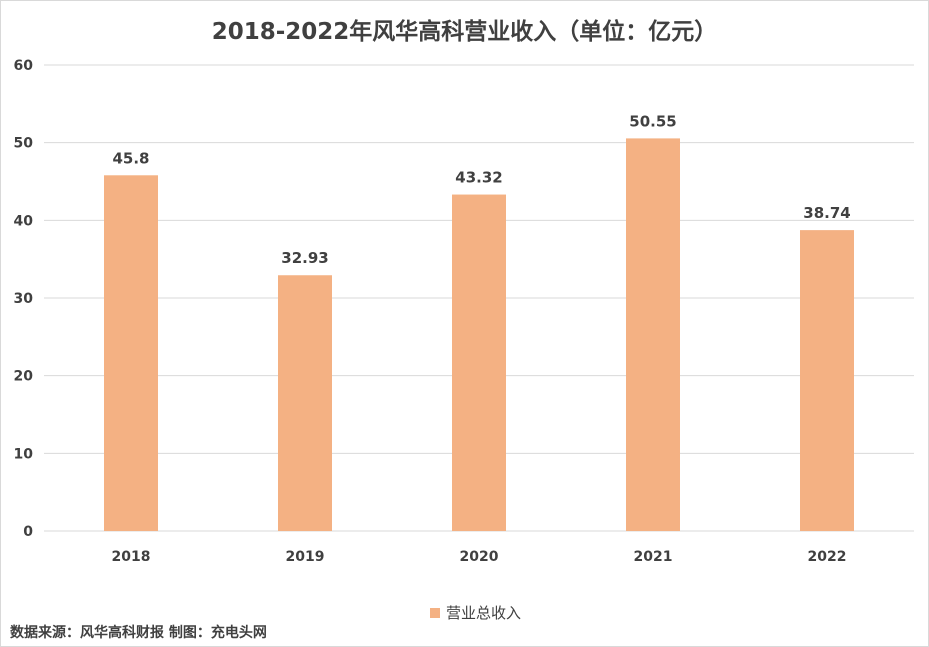  Describe the element at coordinates (24, 221) in the screenshot. I see `y-tick-label: 40` at that location.